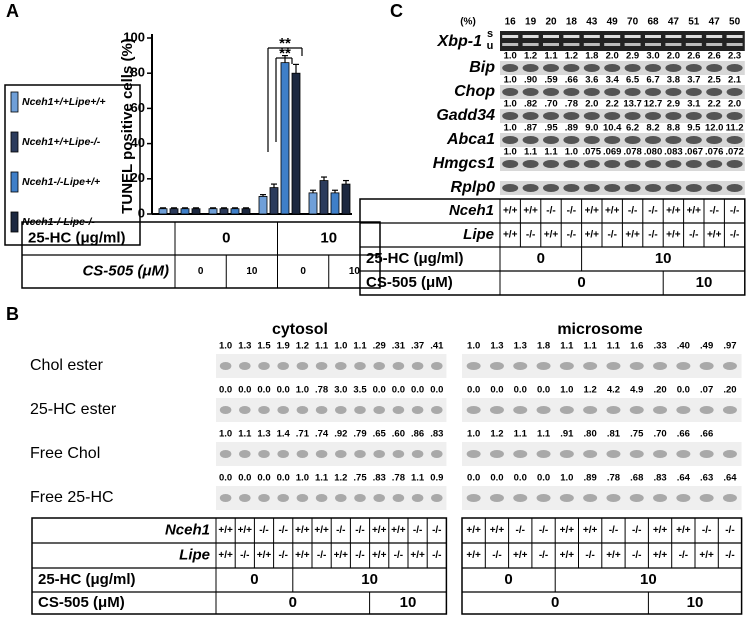 The image size is (749, 620). I want to click on ratio-value: .70, so click(550, 104).